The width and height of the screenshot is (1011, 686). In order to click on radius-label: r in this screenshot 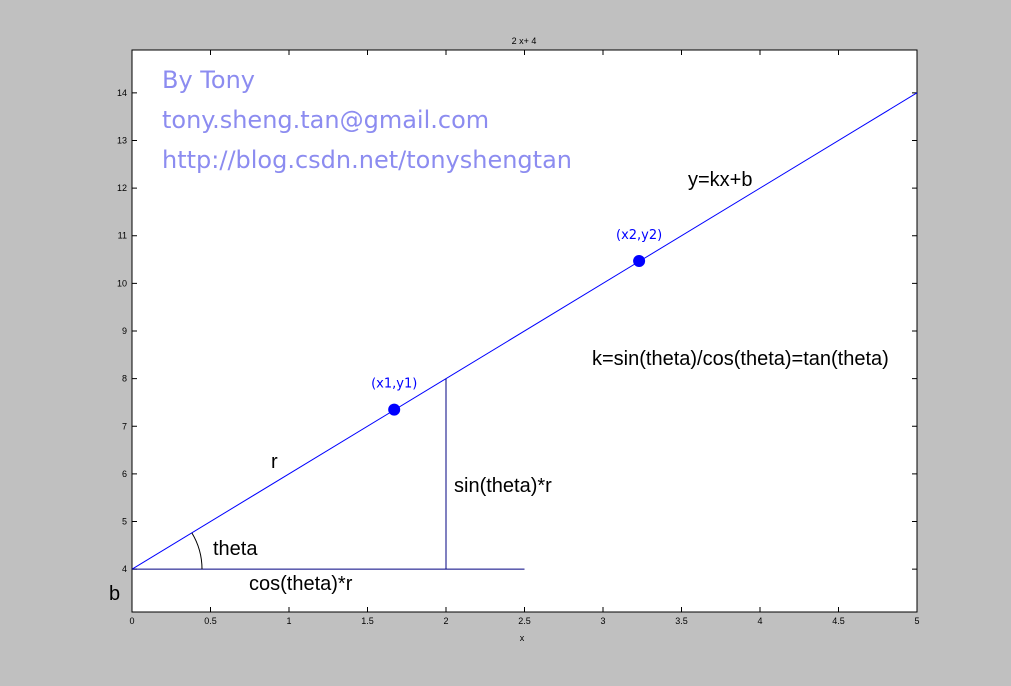, I will do `click(274, 462)`.